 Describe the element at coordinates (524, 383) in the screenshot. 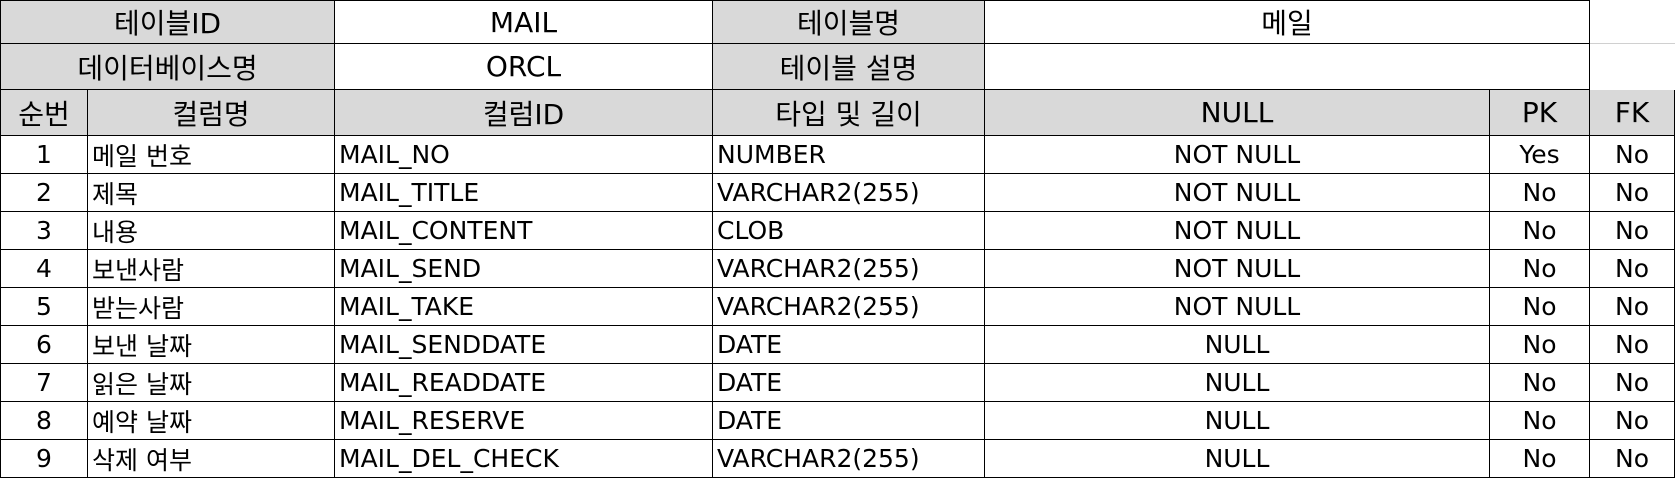

I see `cell-column-id: MAIL_READDATE` at that location.